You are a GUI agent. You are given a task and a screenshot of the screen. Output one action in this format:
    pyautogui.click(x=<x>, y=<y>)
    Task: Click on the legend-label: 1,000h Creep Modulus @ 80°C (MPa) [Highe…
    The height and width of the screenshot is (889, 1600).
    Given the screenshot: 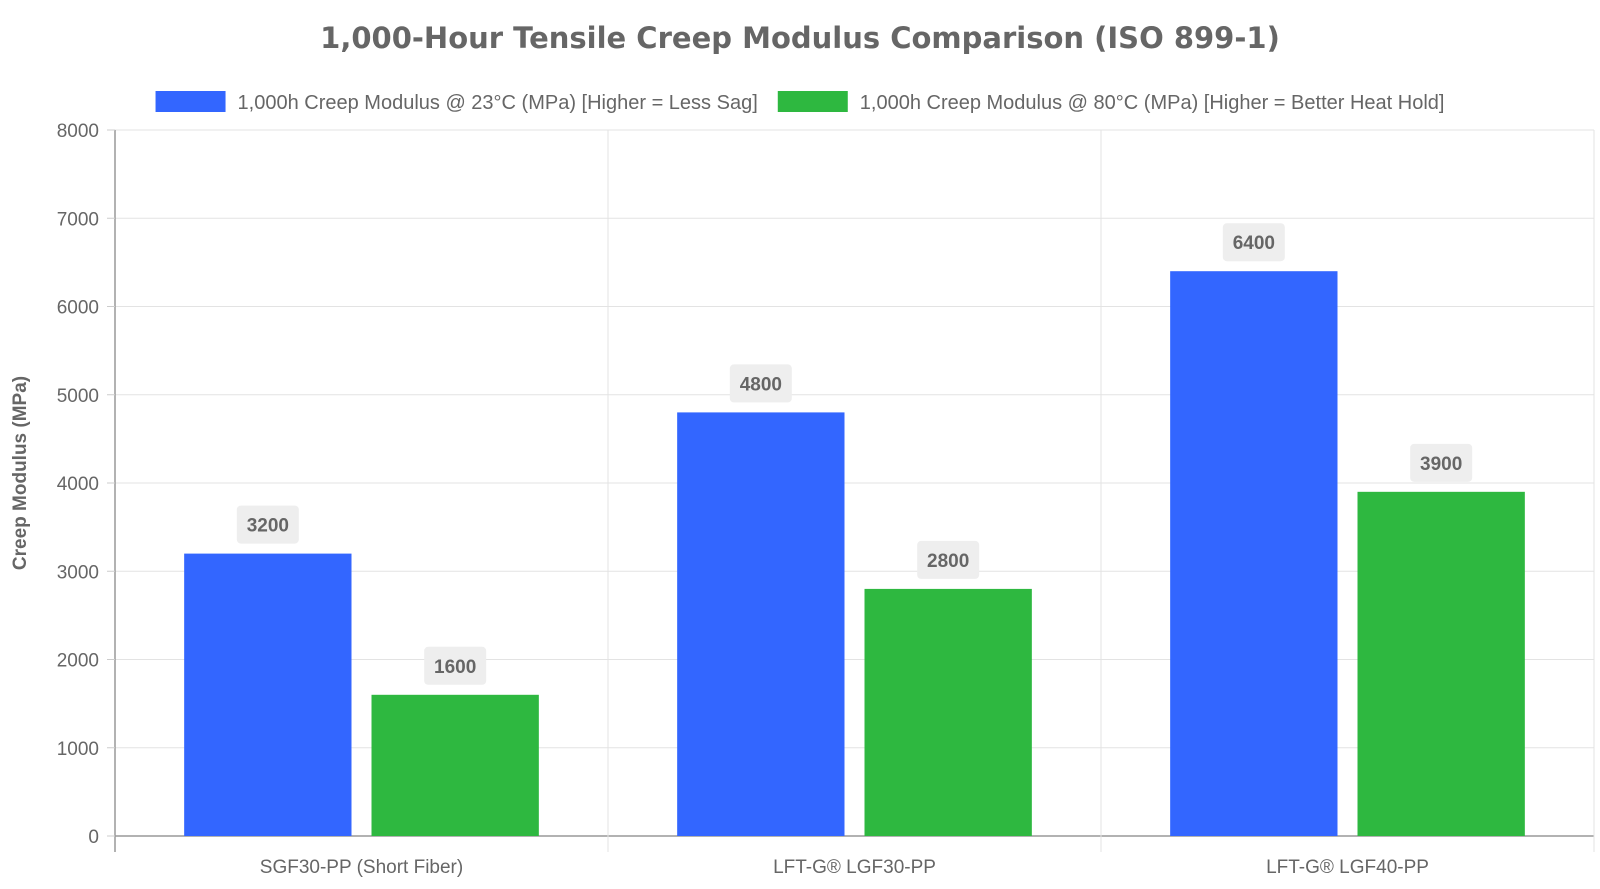 What is the action you would take?
    pyautogui.click(x=1152, y=103)
    